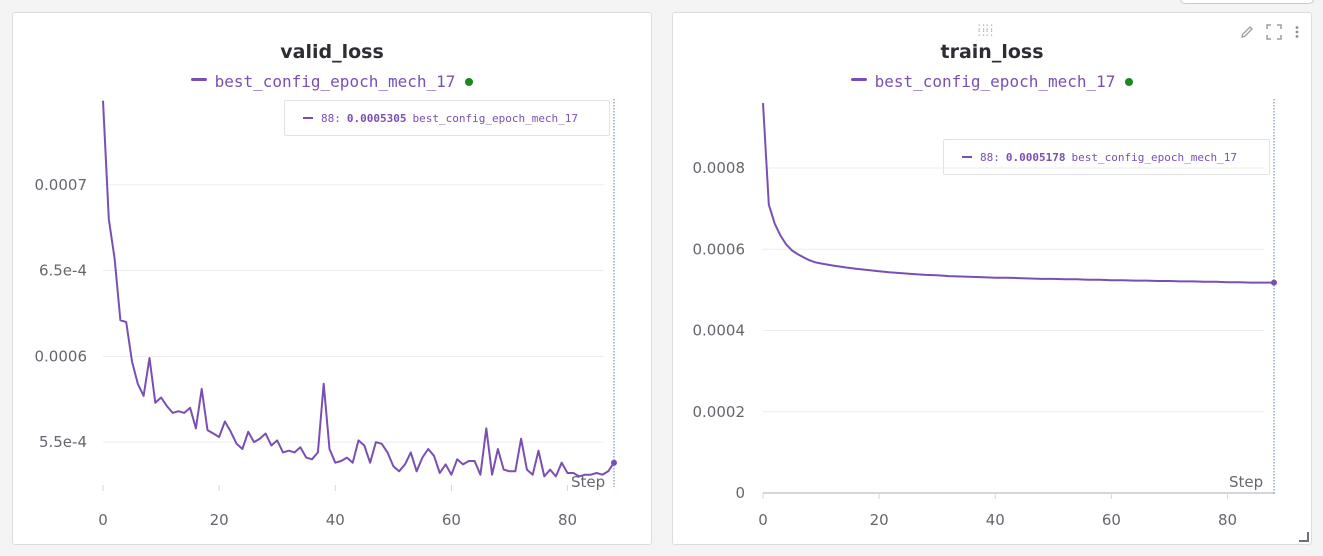 The image size is (1323, 556). What do you see at coordinates (1297, 32) in the screenshot?
I see `more-vertical-icon` at bounding box center [1297, 32].